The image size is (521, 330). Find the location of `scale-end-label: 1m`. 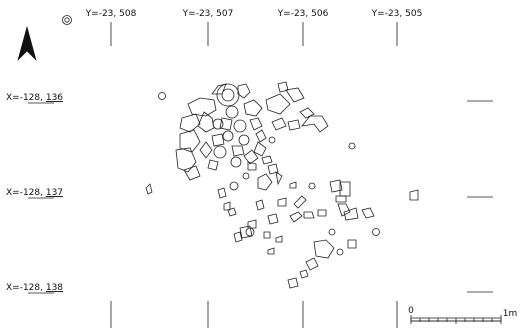

scale-end-label: 1m is located at coordinates (510, 314).